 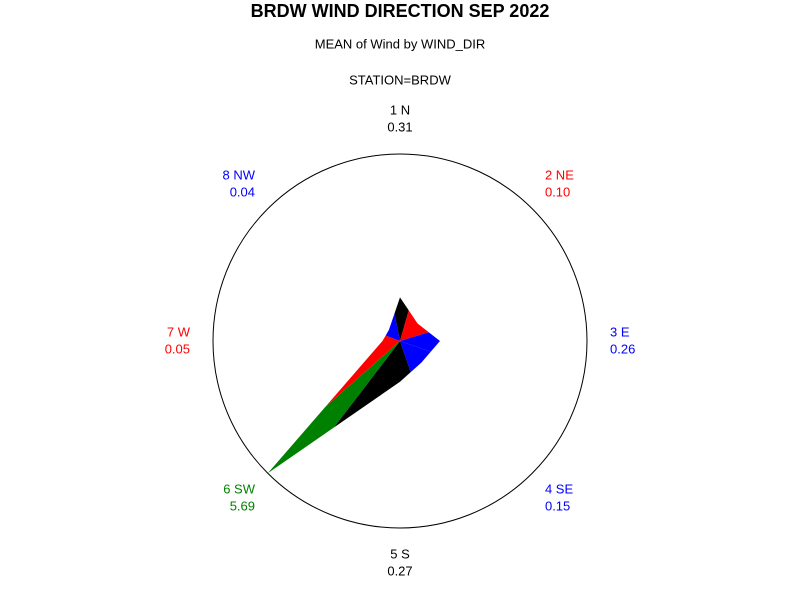 I want to click on chart-title: BRDW WIND DIRECTION SEP 2022, so click(x=400, y=11).